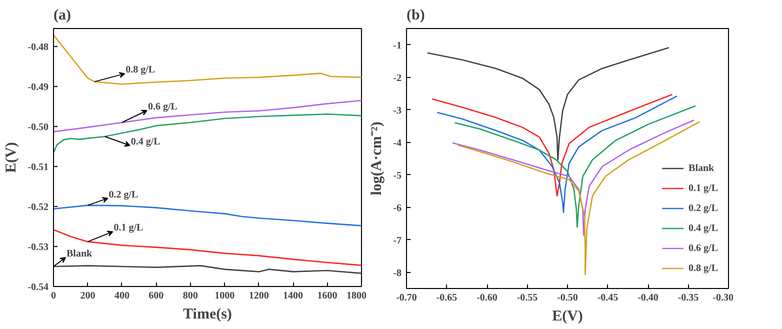  Describe the element at coordinates (406, 298) in the screenshot. I see `x-tick-label: -0.70` at that location.